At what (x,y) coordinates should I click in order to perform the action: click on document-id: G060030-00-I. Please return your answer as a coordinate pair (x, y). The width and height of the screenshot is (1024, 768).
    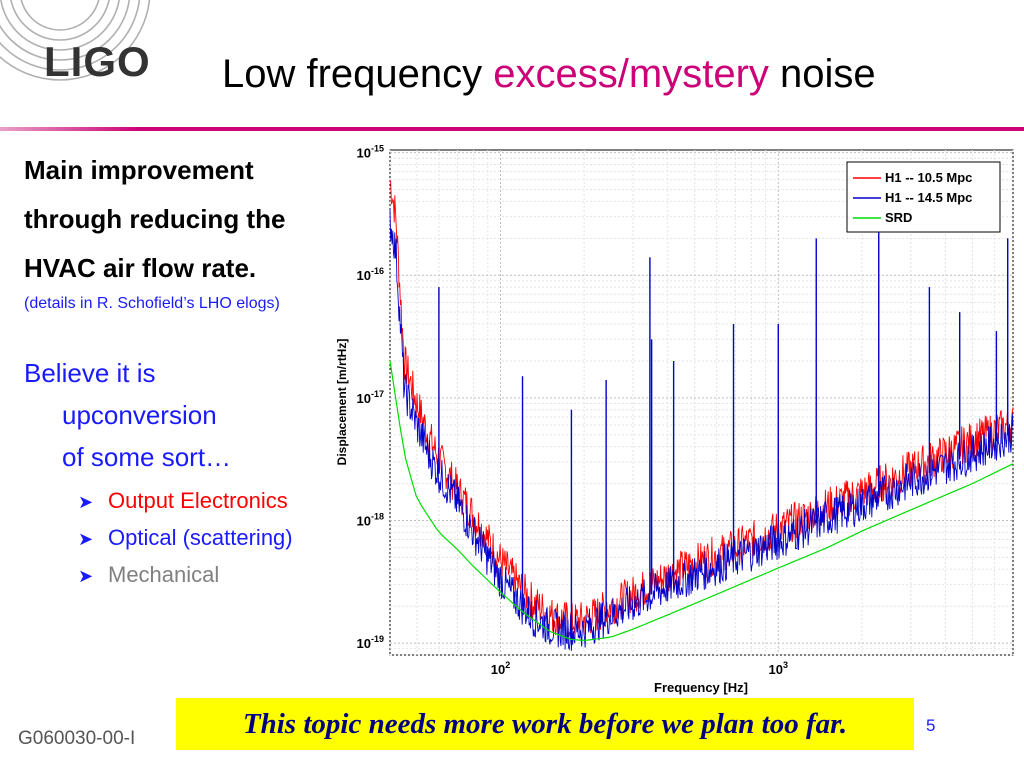
    Looking at the image, I should click on (77, 738).